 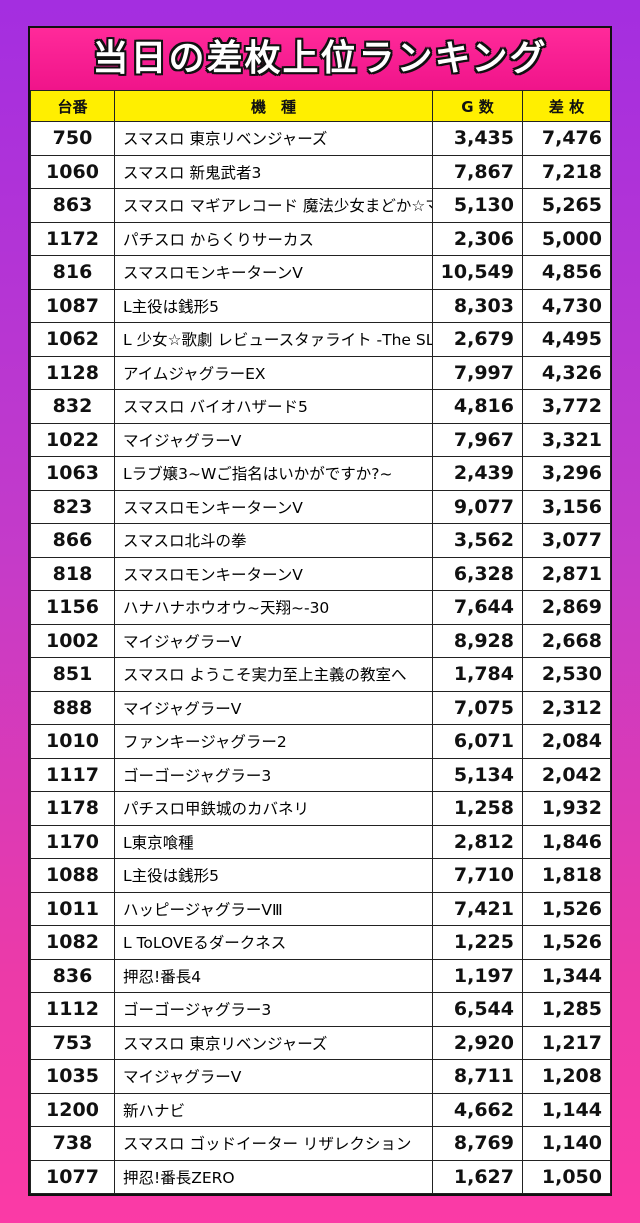 What do you see at coordinates (477, 607) in the screenshot?
I see `game-count-cell: 7,644` at bounding box center [477, 607].